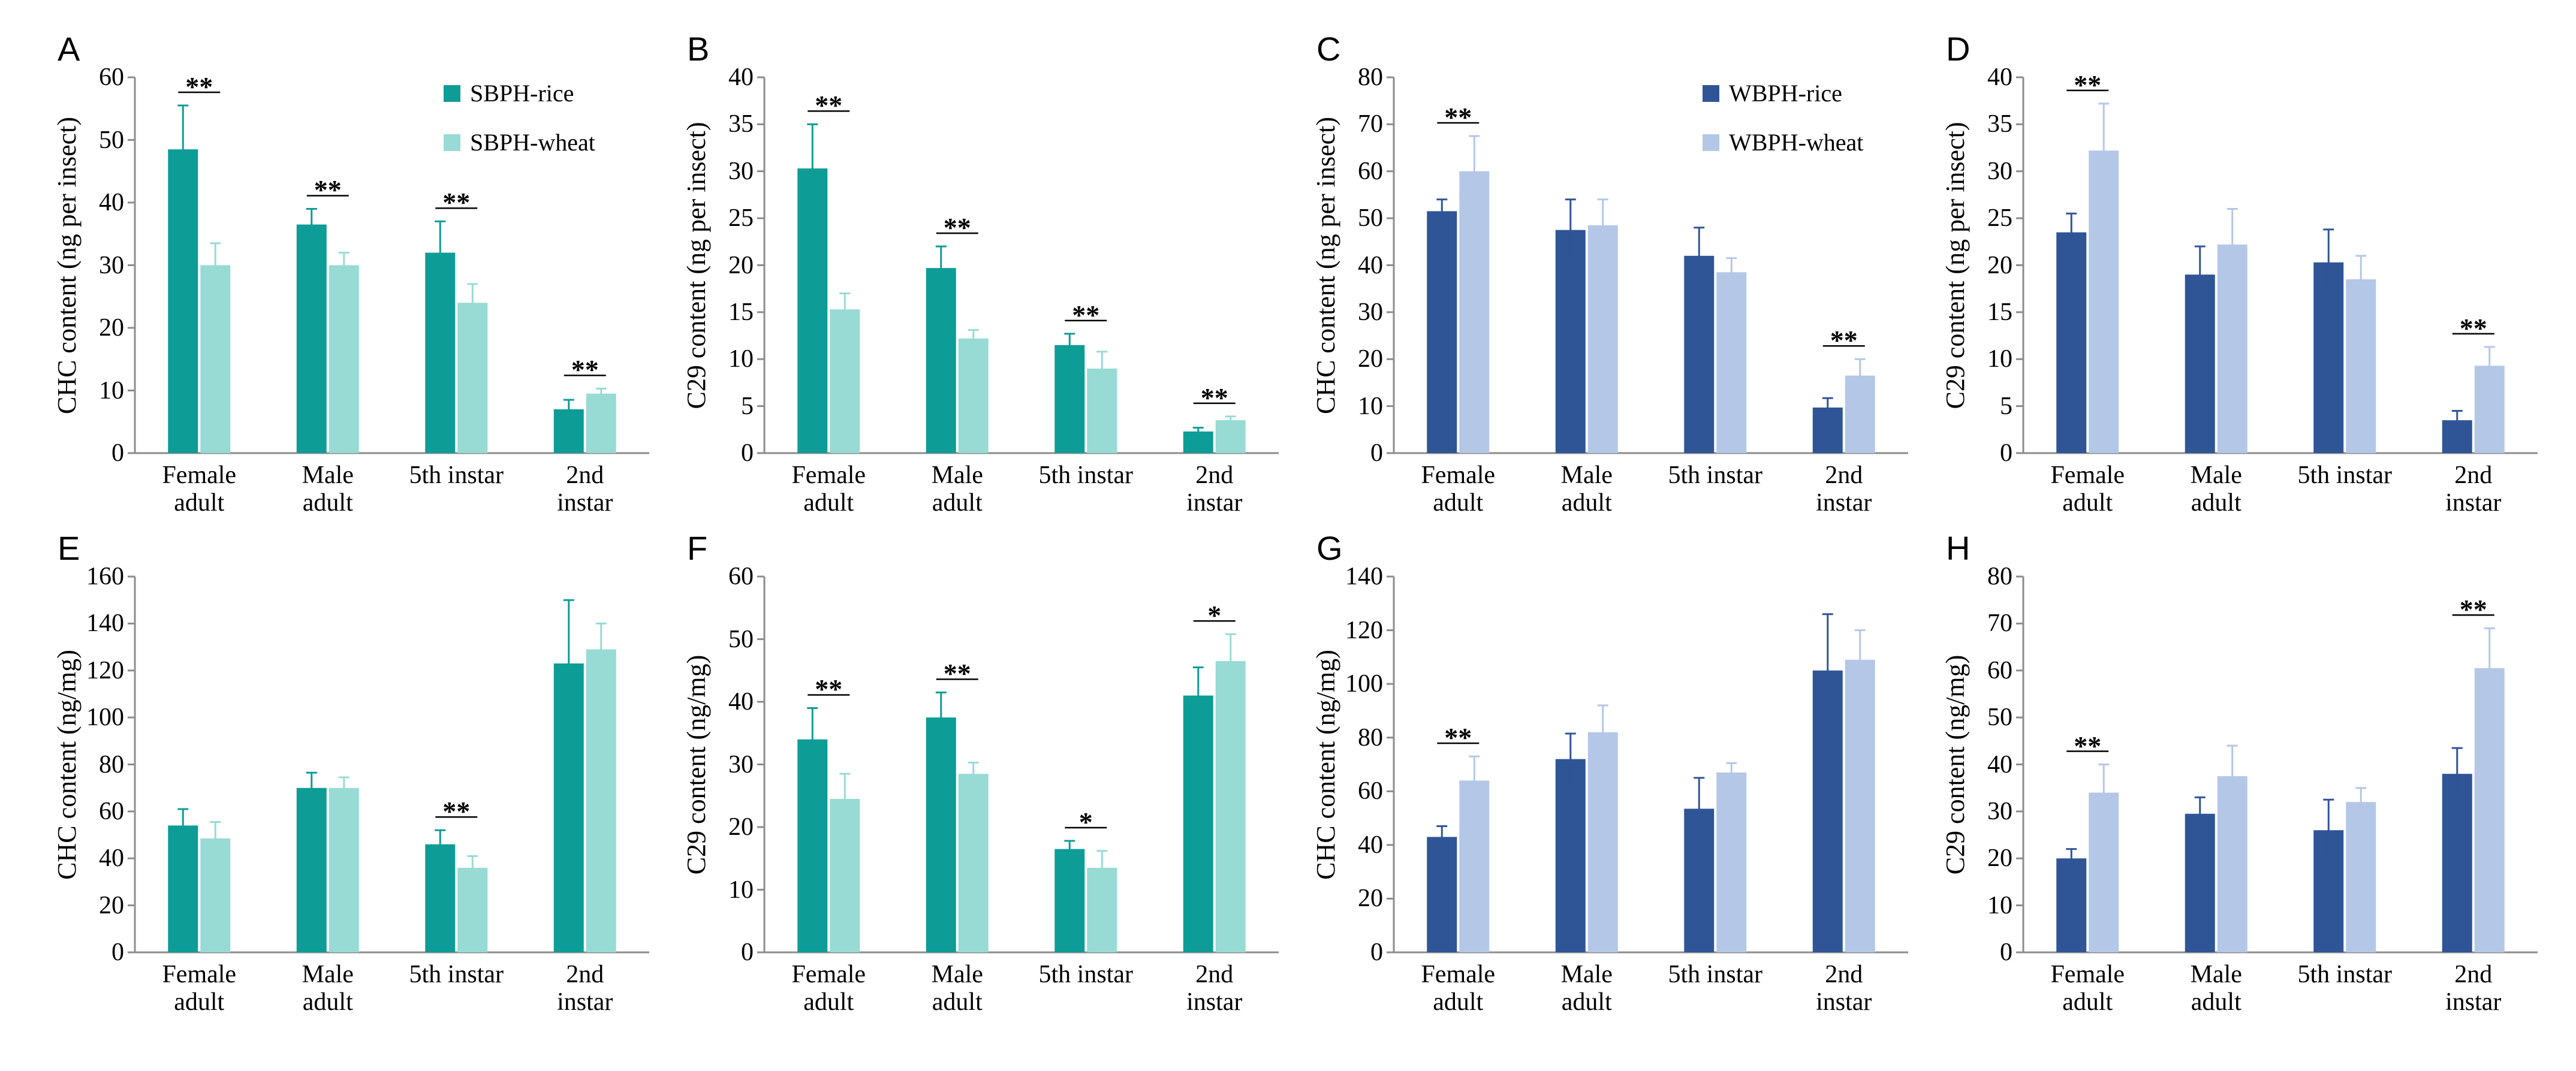 Image resolution: width=2576 pixels, height=1071 pixels. I want to click on y-axis-label: CHC content (ng per insect), so click(67, 265).